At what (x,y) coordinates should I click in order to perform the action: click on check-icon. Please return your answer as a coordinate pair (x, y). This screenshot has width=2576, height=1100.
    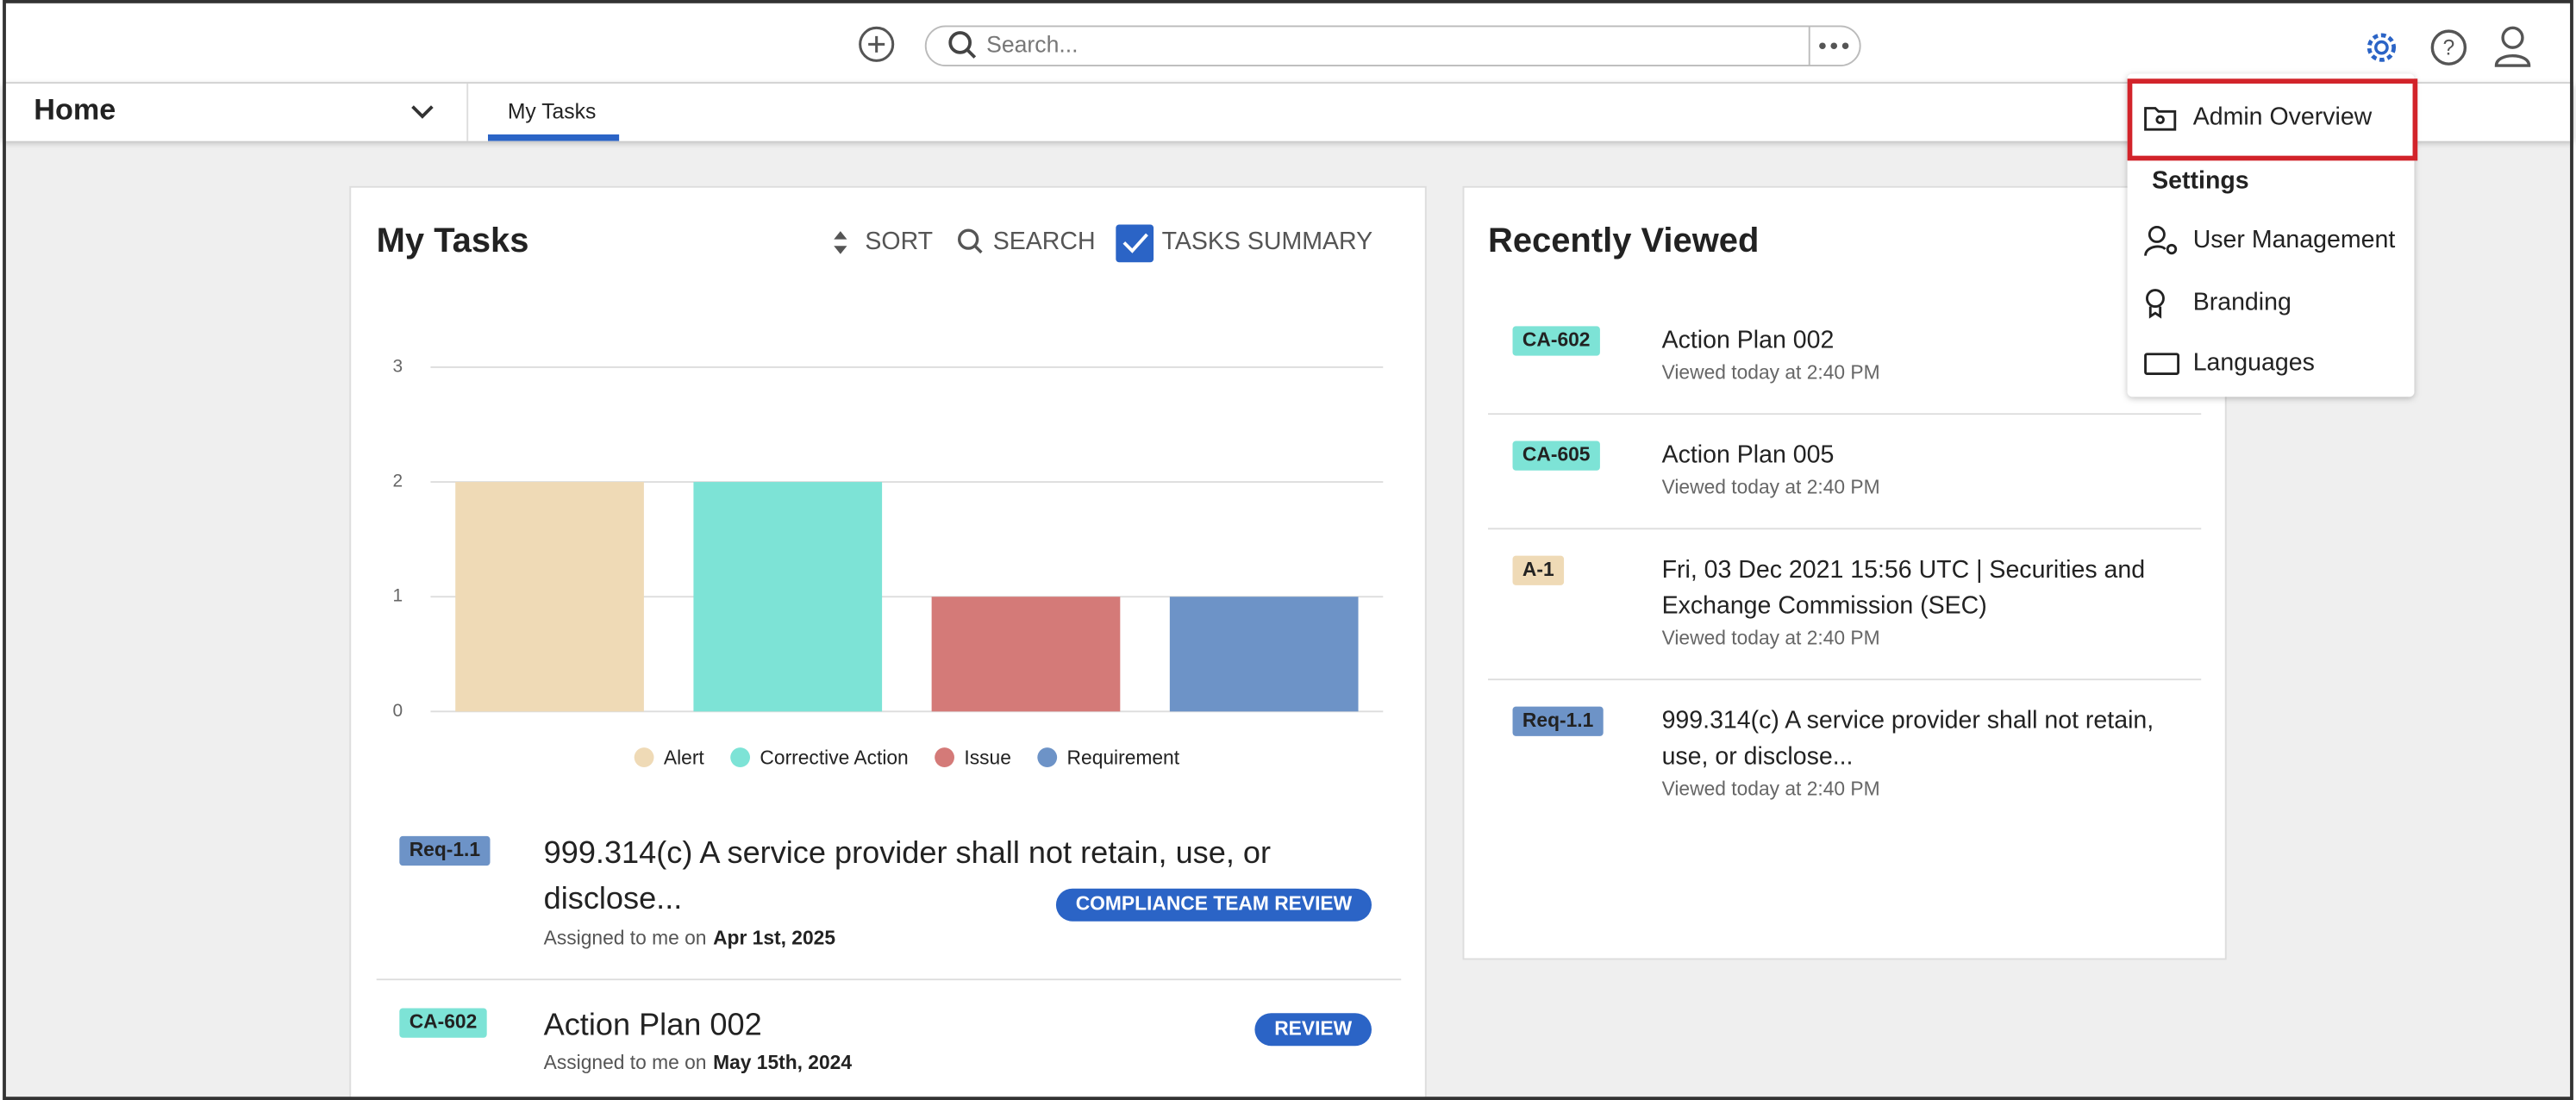
    Looking at the image, I should click on (1135, 243).